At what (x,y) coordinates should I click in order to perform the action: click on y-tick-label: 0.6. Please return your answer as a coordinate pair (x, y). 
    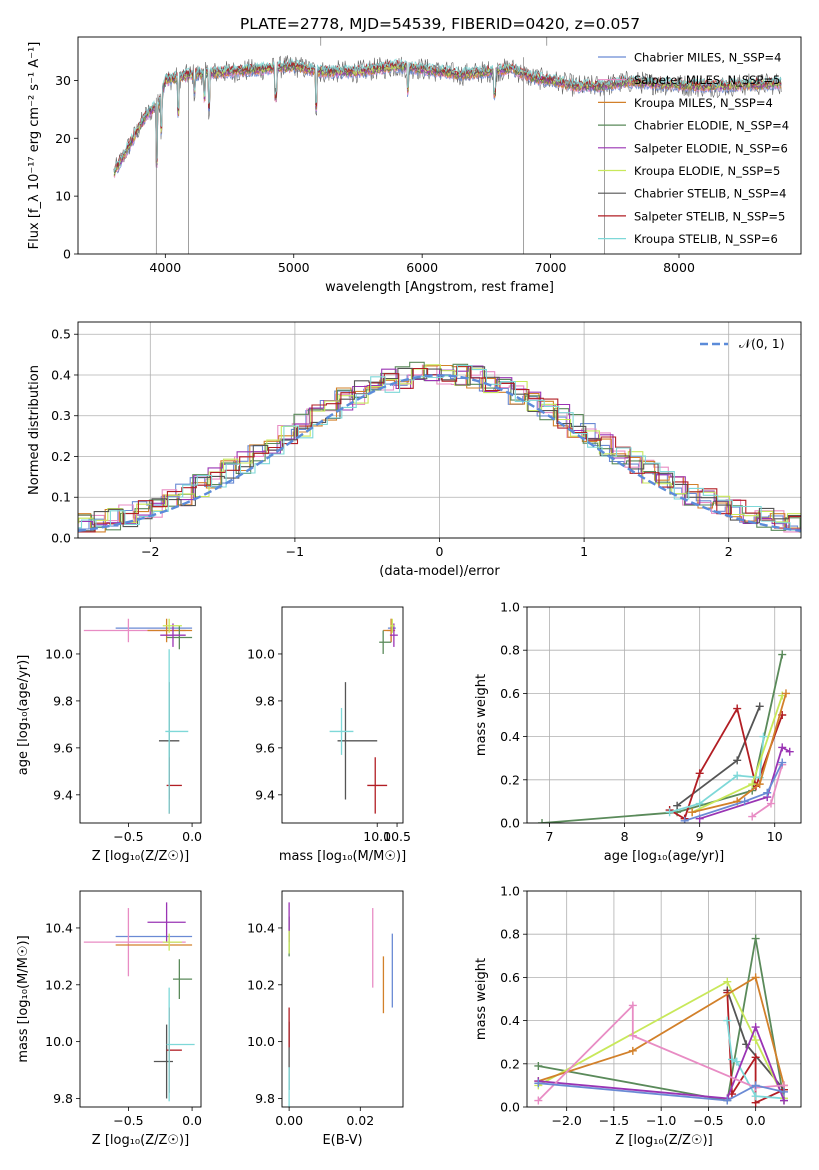
    Looking at the image, I should click on (510, 693).